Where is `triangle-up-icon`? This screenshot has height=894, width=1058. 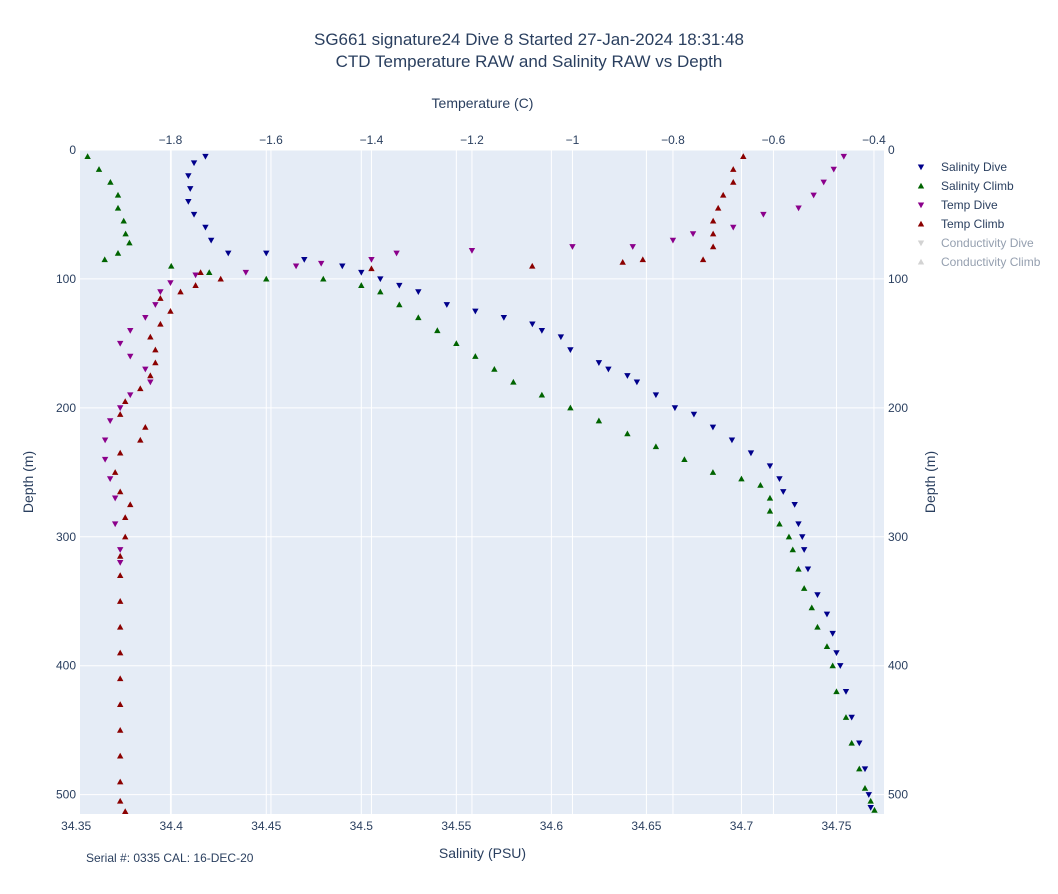 triangle-up-icon is located at coordinates (921, 261).